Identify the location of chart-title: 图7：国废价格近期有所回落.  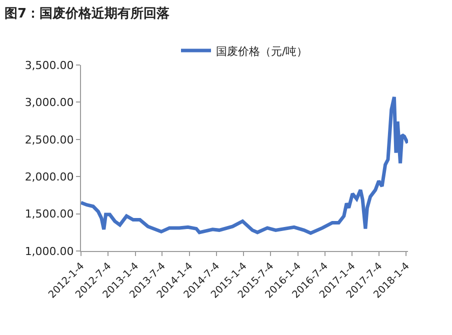
(87, 13).